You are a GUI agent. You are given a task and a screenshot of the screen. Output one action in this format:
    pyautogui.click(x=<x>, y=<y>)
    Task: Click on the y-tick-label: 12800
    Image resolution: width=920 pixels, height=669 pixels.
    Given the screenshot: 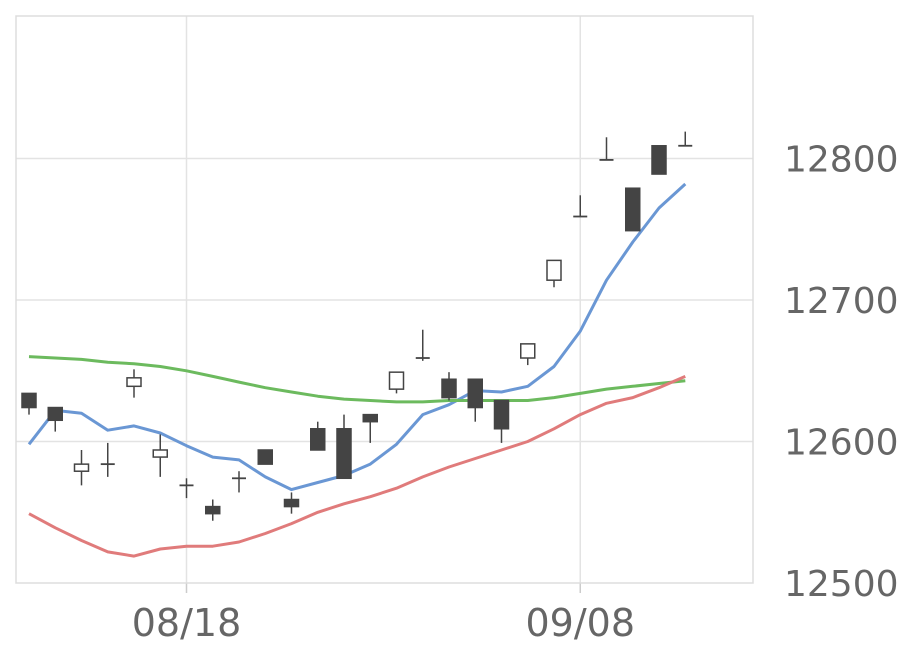 What is the action you would take?
    pyautogui.click(x=841, y=160)
    